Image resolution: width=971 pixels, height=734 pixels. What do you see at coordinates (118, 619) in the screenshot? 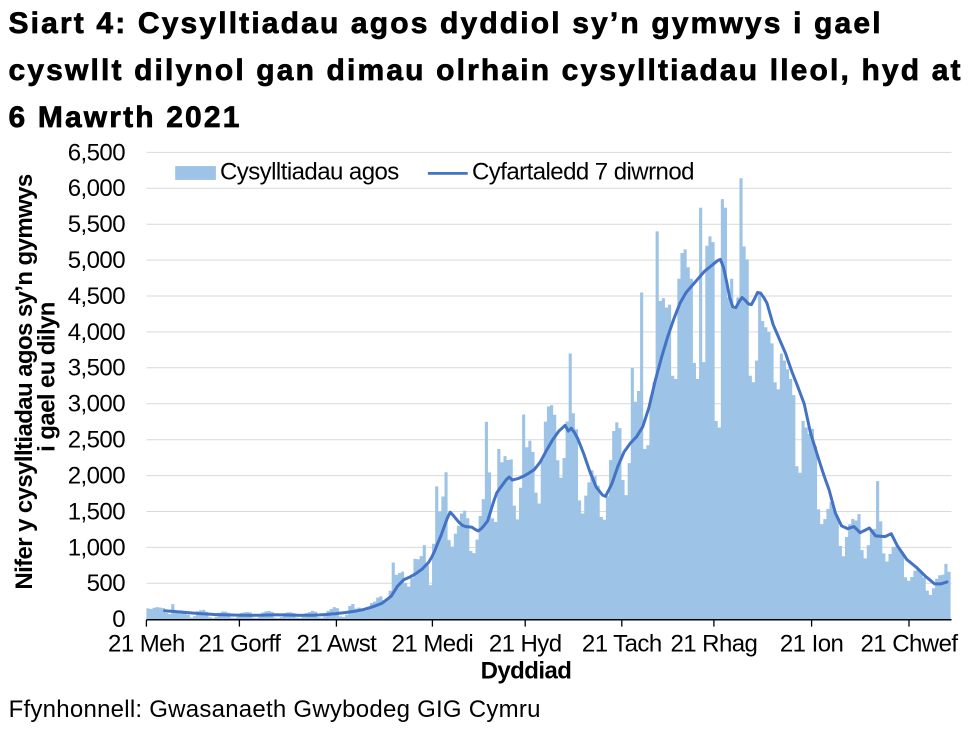
I see `svg-text: 0` at bounding box center [118, 619].